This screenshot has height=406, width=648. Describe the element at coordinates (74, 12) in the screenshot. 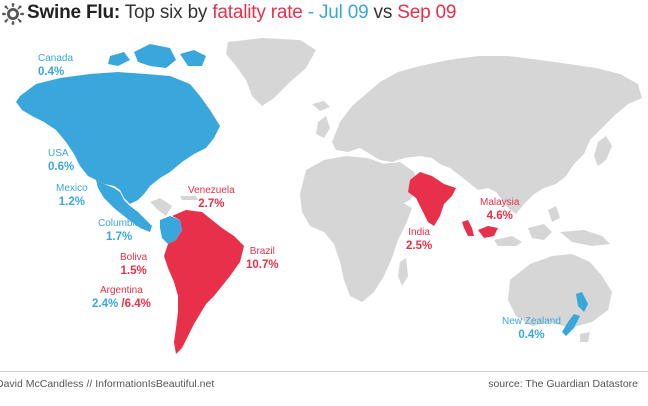

I see `title-topic: Swine Flu:` at that location.